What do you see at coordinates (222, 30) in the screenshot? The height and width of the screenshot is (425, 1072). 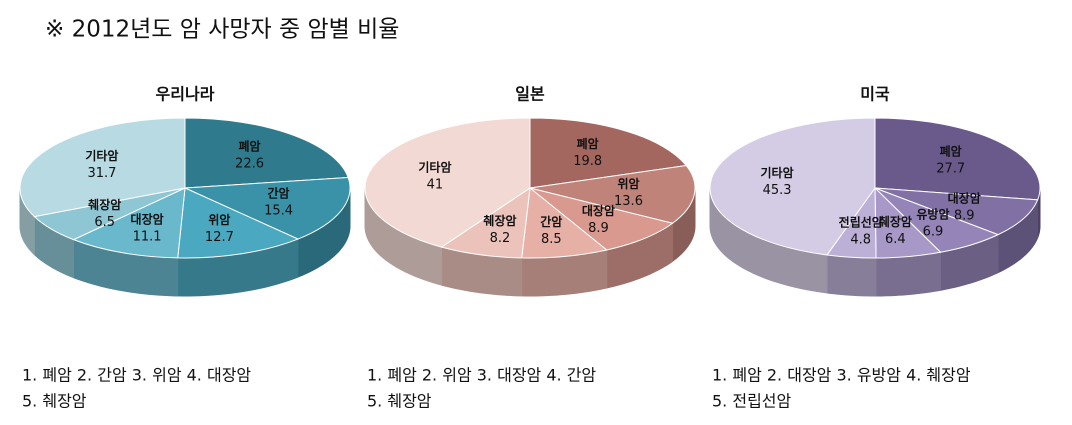 I see `page-title: ※ 2012년도 암 사망자 중 암별 비율` at bounding box center [222, 30].